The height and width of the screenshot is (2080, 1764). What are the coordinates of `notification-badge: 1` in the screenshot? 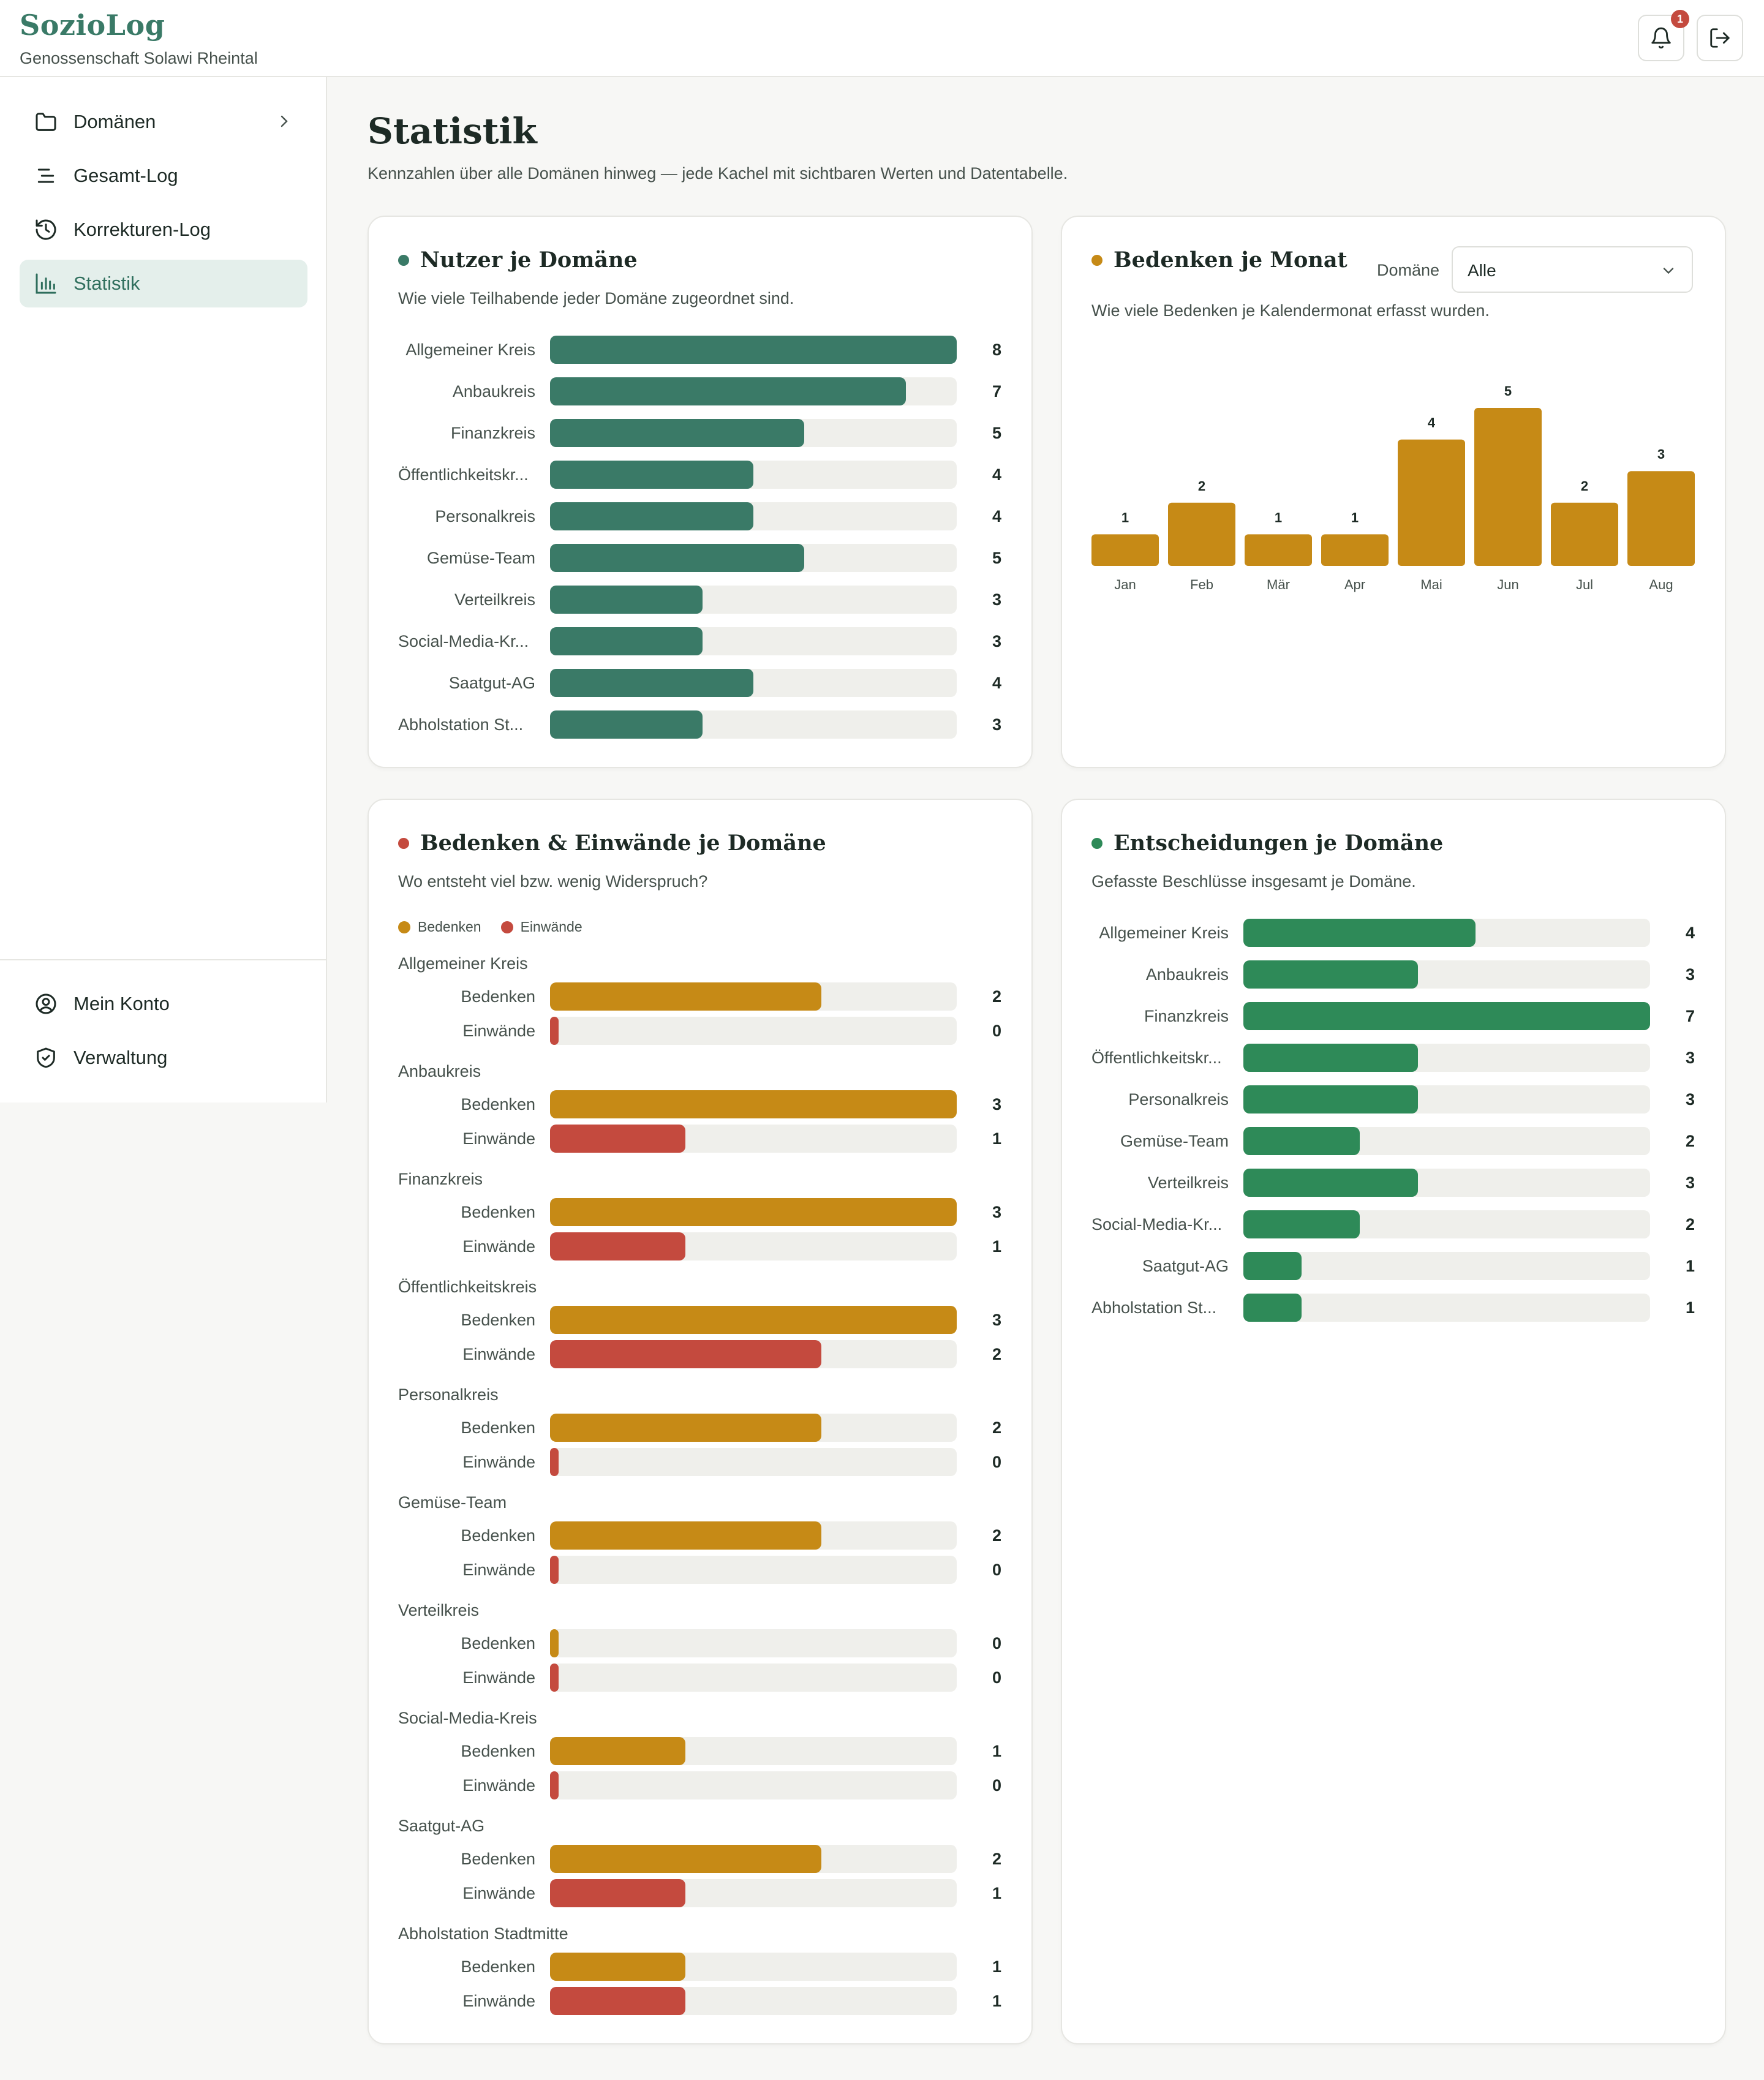 It's located at (1680, 19).